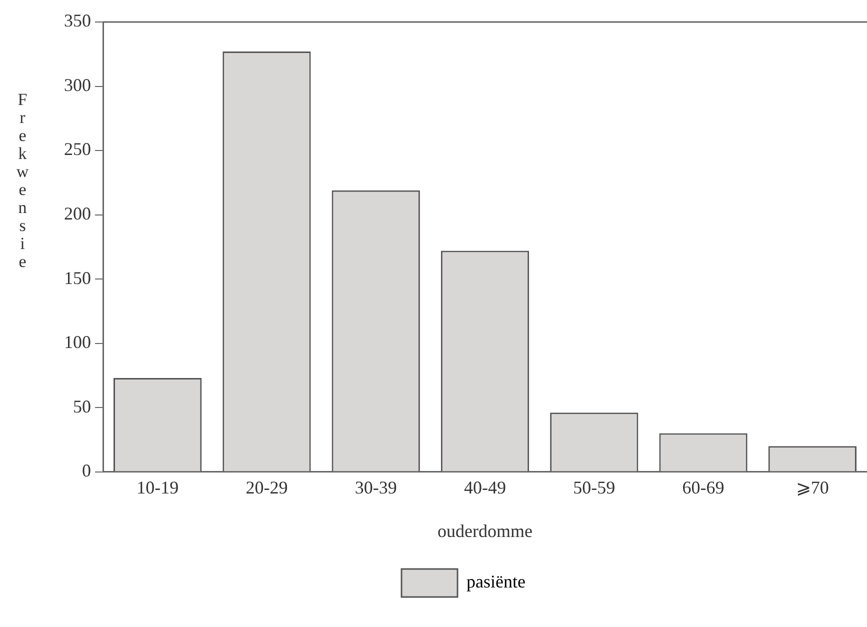 Image resolution: width=867 pixels, height=627 pixels. Describe the element at coordinates (77, 149) in the screenshot. I see `y-tick-label: 250` at that location.